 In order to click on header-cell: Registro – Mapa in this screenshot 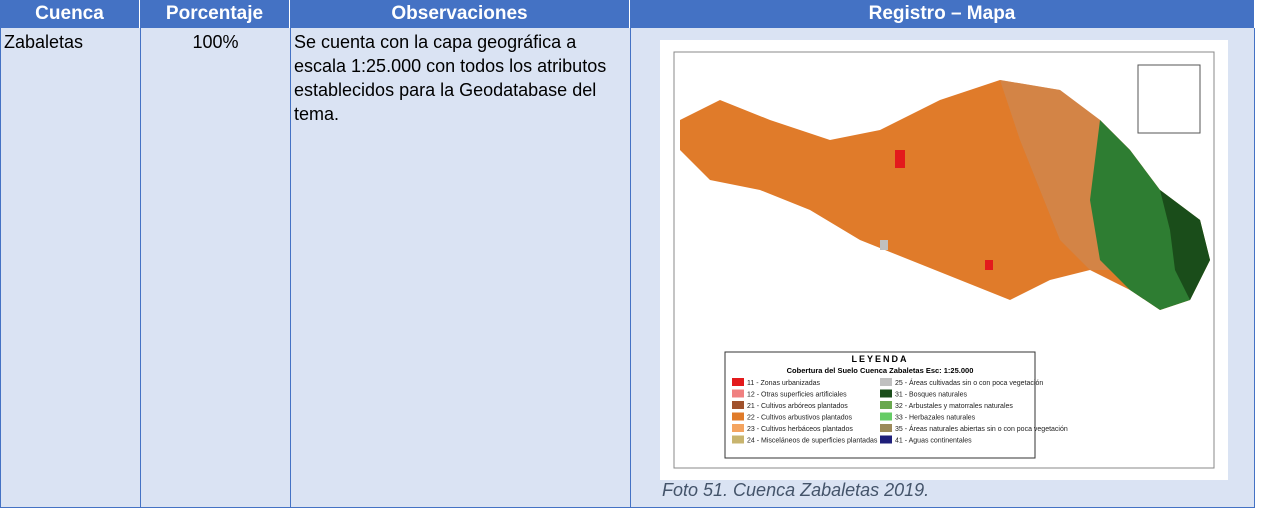, I will do `click(942, 14)`.